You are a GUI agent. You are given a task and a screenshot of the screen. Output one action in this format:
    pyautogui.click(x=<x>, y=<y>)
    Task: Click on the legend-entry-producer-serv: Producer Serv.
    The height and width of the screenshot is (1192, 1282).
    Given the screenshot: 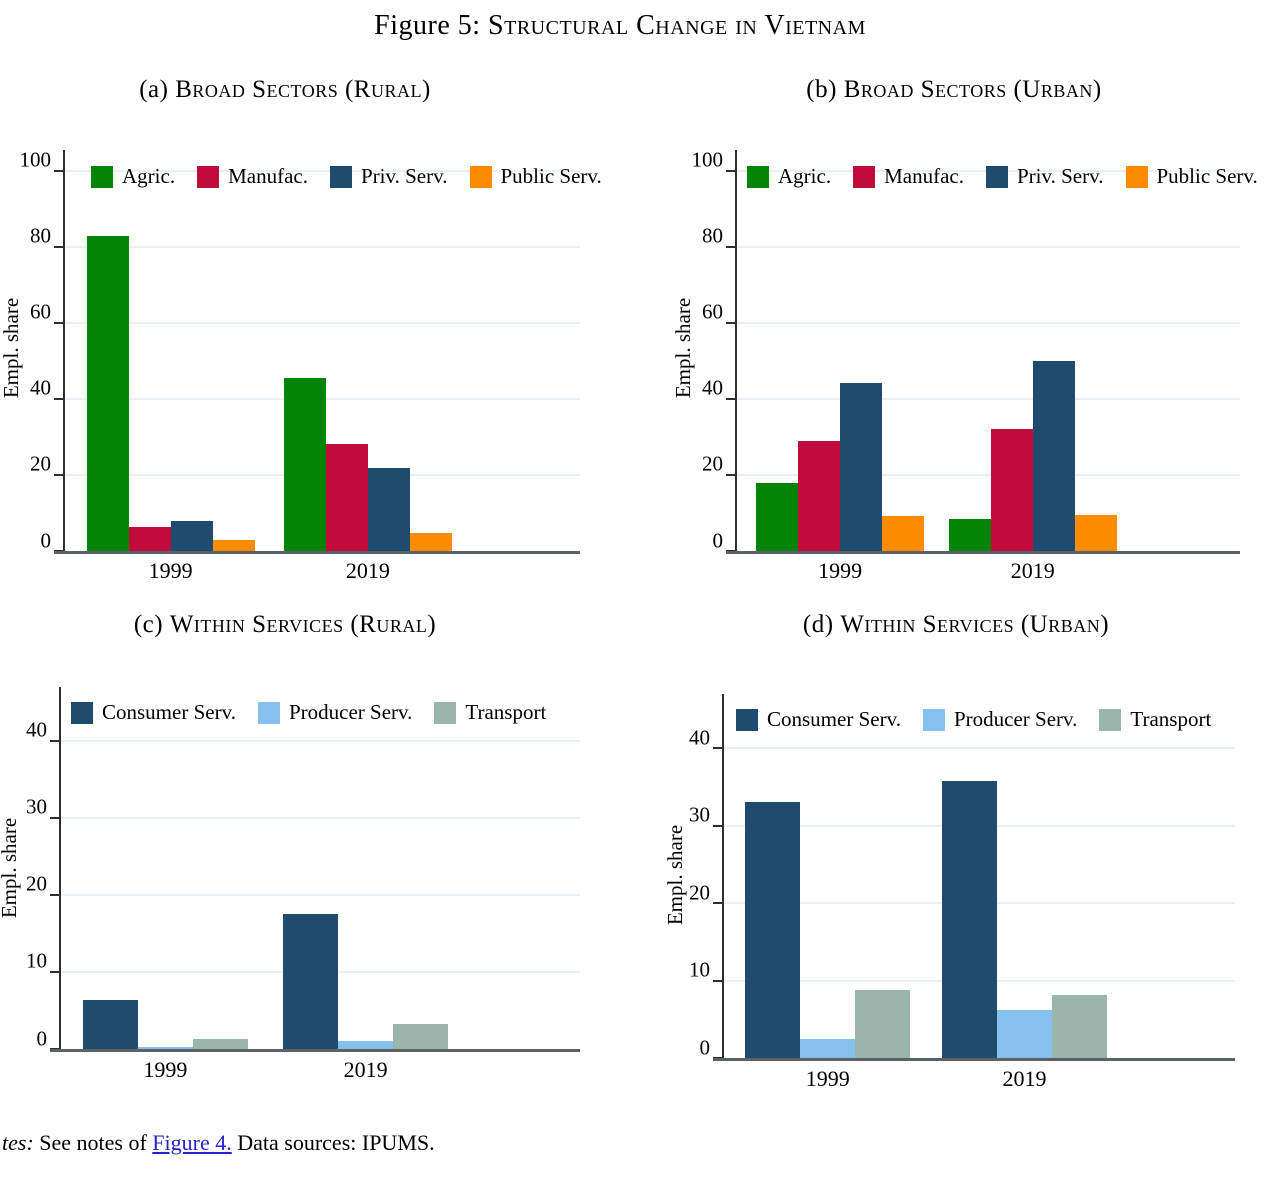 What is the action you would take?
    pyautogui.click(x=335, y=712)
    